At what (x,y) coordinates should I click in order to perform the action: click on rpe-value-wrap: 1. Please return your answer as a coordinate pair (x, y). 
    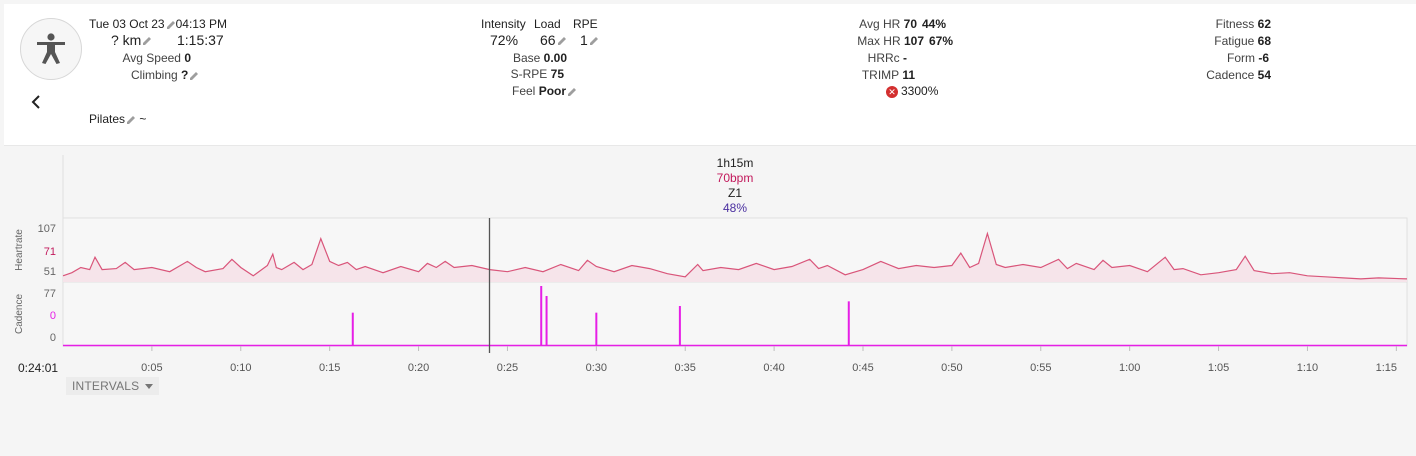
    Looking at the image, I should click on (589, 40).